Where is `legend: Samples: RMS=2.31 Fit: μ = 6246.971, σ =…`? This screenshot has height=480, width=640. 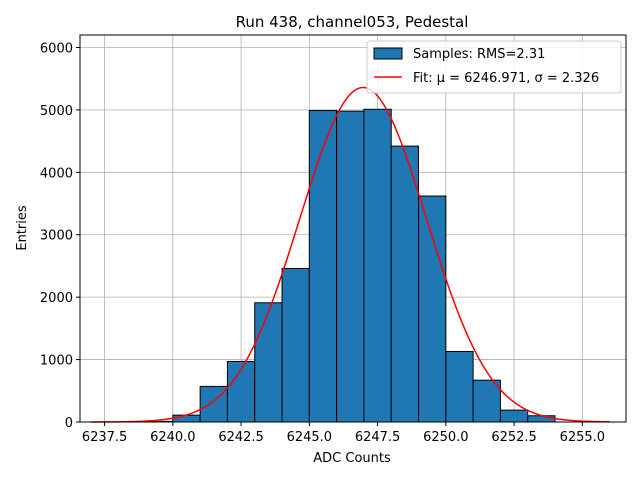 legend: Samples: RMS=2.31 Fit: μ = 6246.971, σ =… is located at coordinates (494, 67).